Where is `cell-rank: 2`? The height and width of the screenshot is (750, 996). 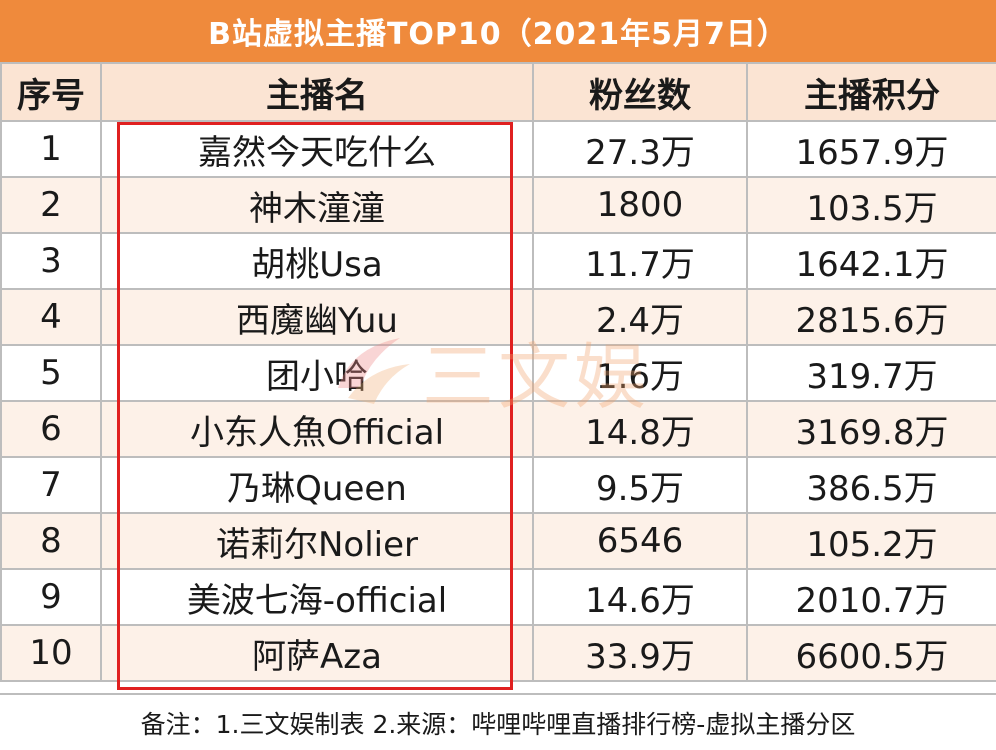 cell-rank: 2 is located at coordinates (51, 205).